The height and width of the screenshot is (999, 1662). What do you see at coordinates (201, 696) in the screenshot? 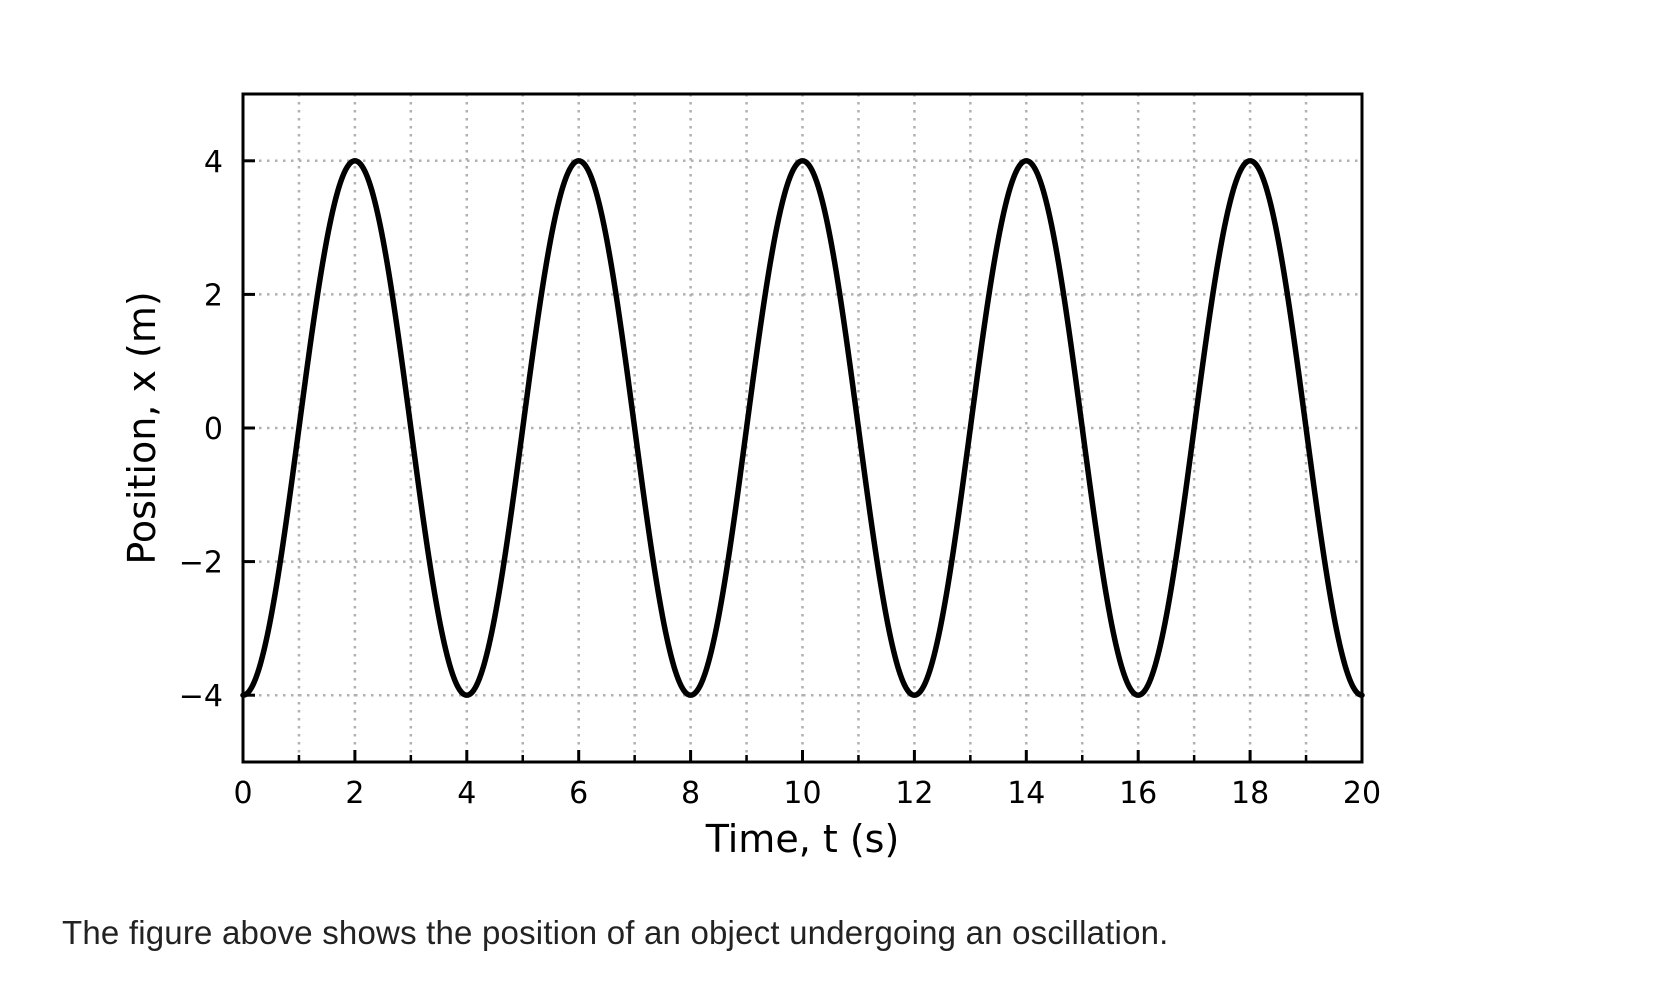
I see `y-tick-label: −4` at bounding box center [201, 696].